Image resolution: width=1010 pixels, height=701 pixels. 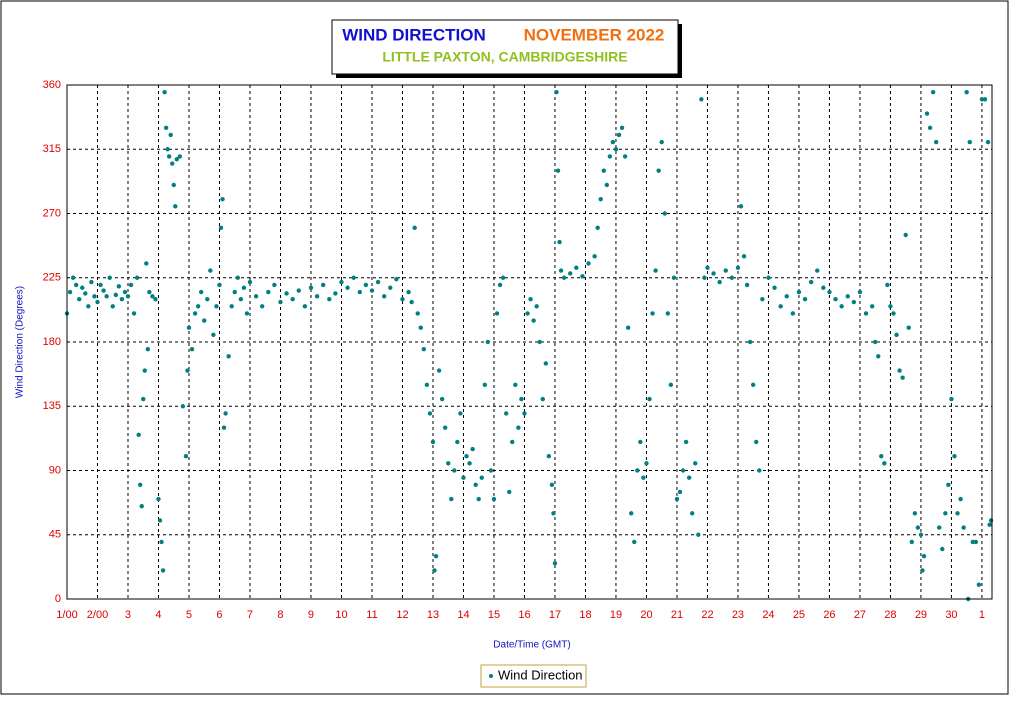 I want to click on legend-label: Wind Direction, so click(x=540, y=674).